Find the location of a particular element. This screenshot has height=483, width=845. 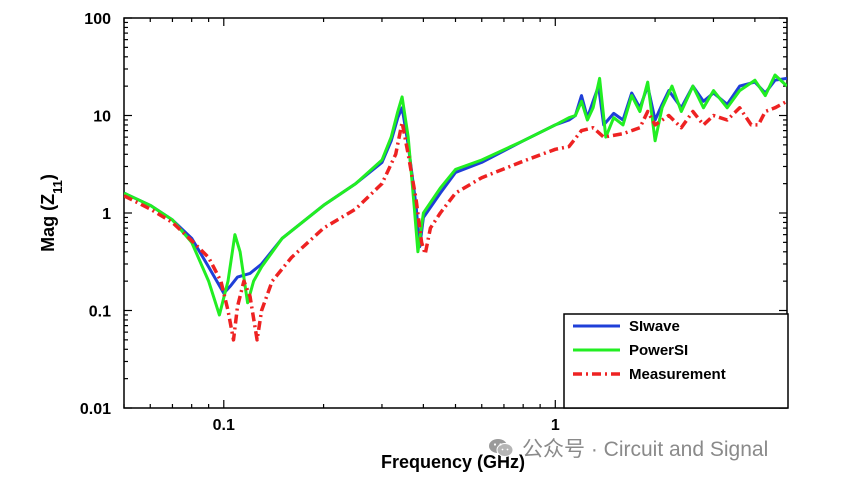

y-tick-label: 0.01 is located at coordinates (95, 409).